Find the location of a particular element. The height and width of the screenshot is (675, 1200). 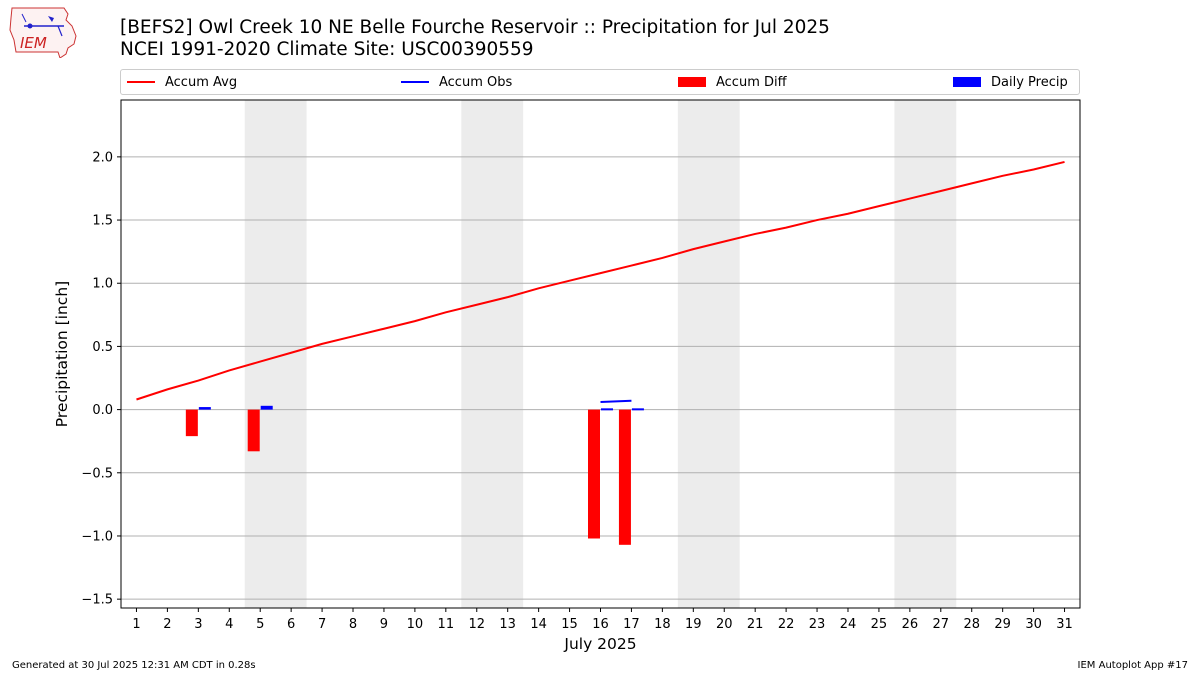

y-tick-label-0: −1.5 is located at coordinates (97, 600).